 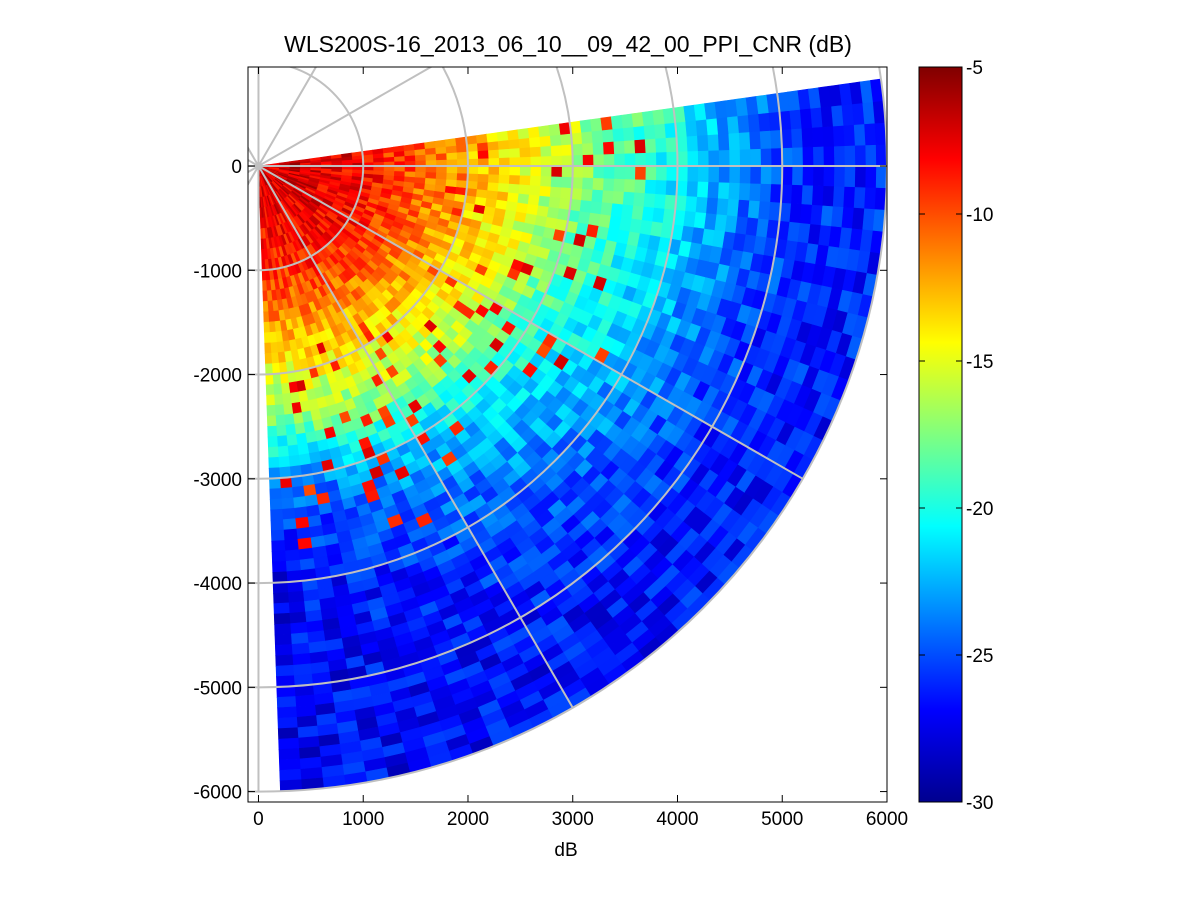 What do you see at coordinates (565, 850) in the screenshot?
I see `x-axis-label: dB` at bounding box center [565, 850].